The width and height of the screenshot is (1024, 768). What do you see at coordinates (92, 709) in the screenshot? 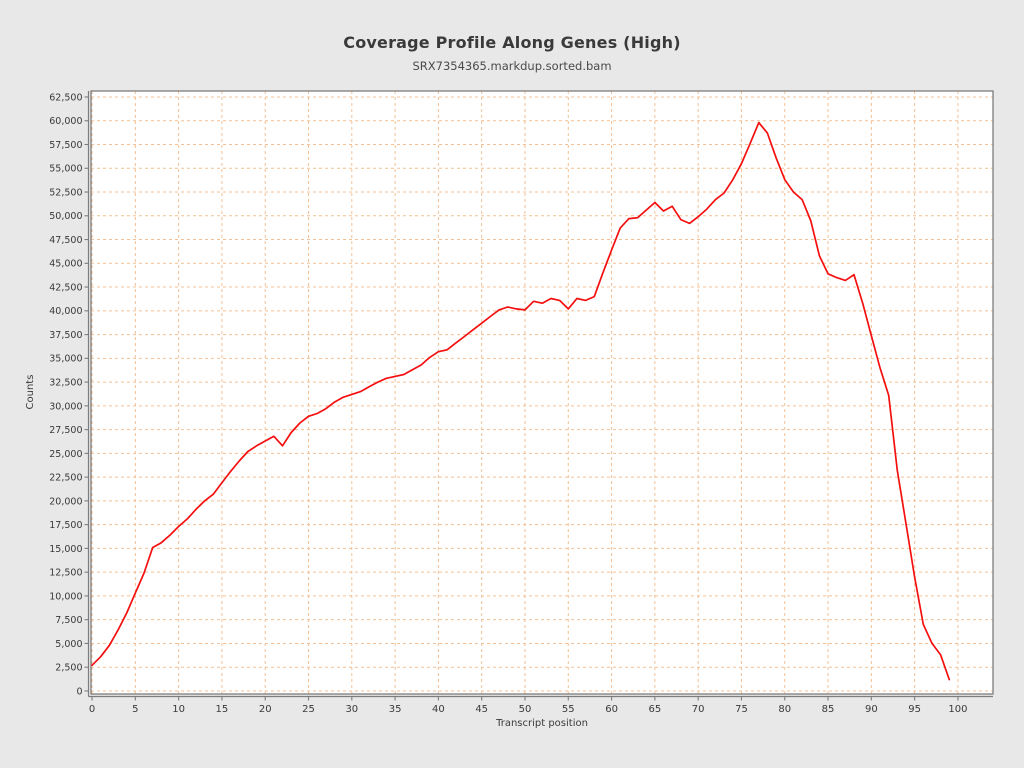
I see `x-tick-label: 0` at bounding box center [92, 709].